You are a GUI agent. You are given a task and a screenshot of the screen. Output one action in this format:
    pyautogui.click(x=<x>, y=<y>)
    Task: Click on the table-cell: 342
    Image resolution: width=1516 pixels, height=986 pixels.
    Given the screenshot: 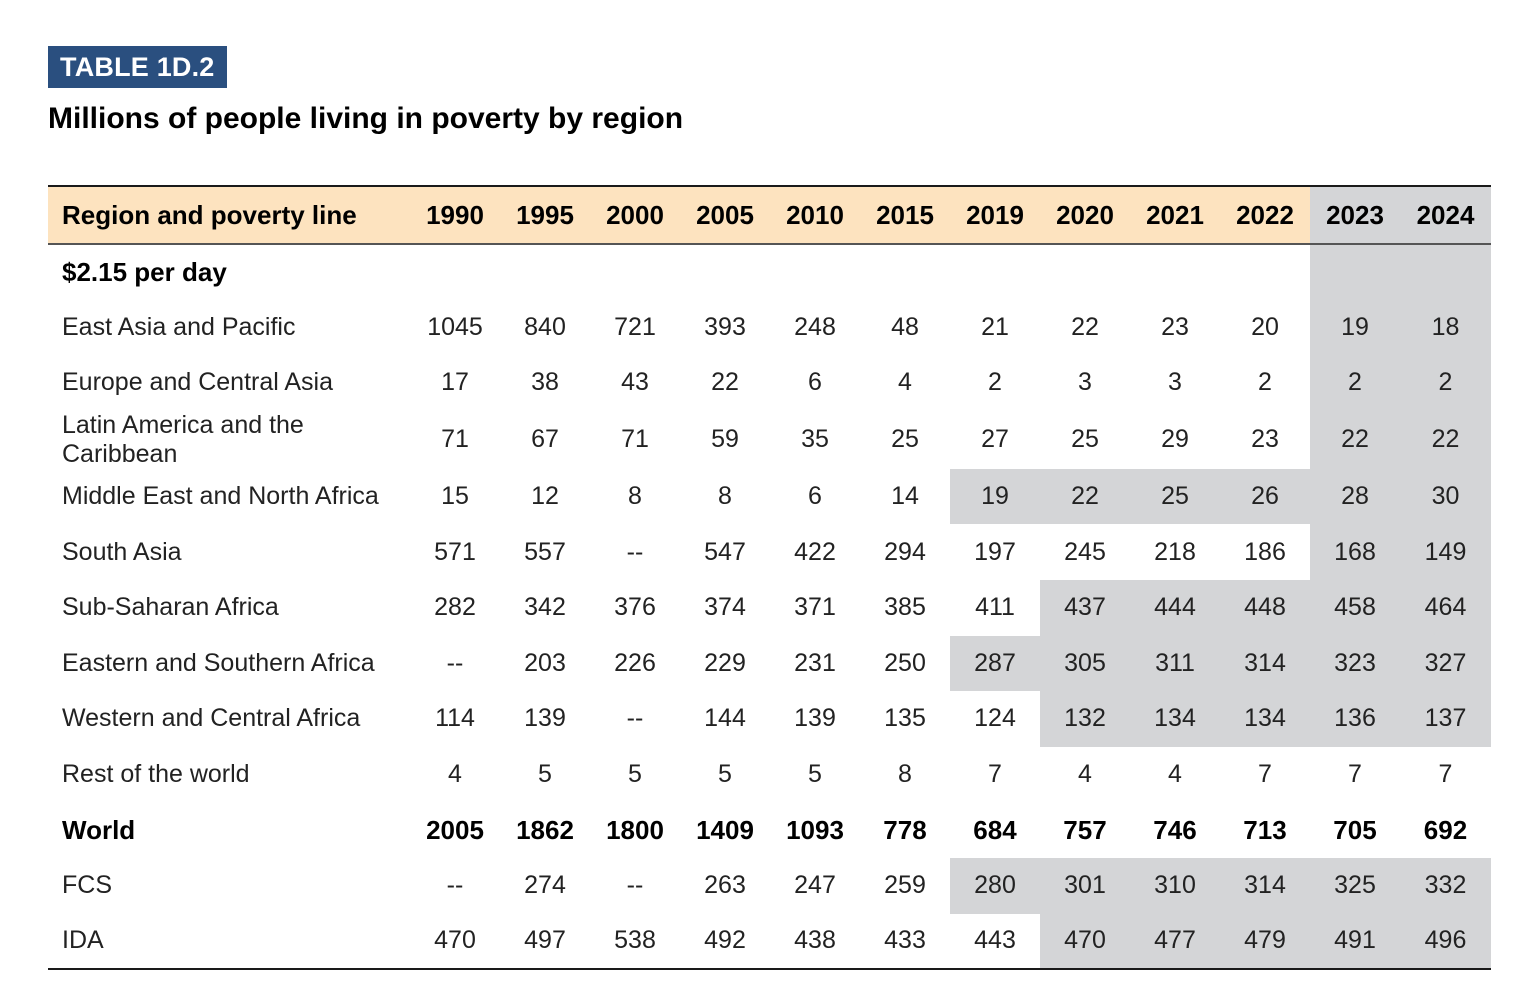 What is the action you would take?
    pyautogui.click(x=545, y=607)
    